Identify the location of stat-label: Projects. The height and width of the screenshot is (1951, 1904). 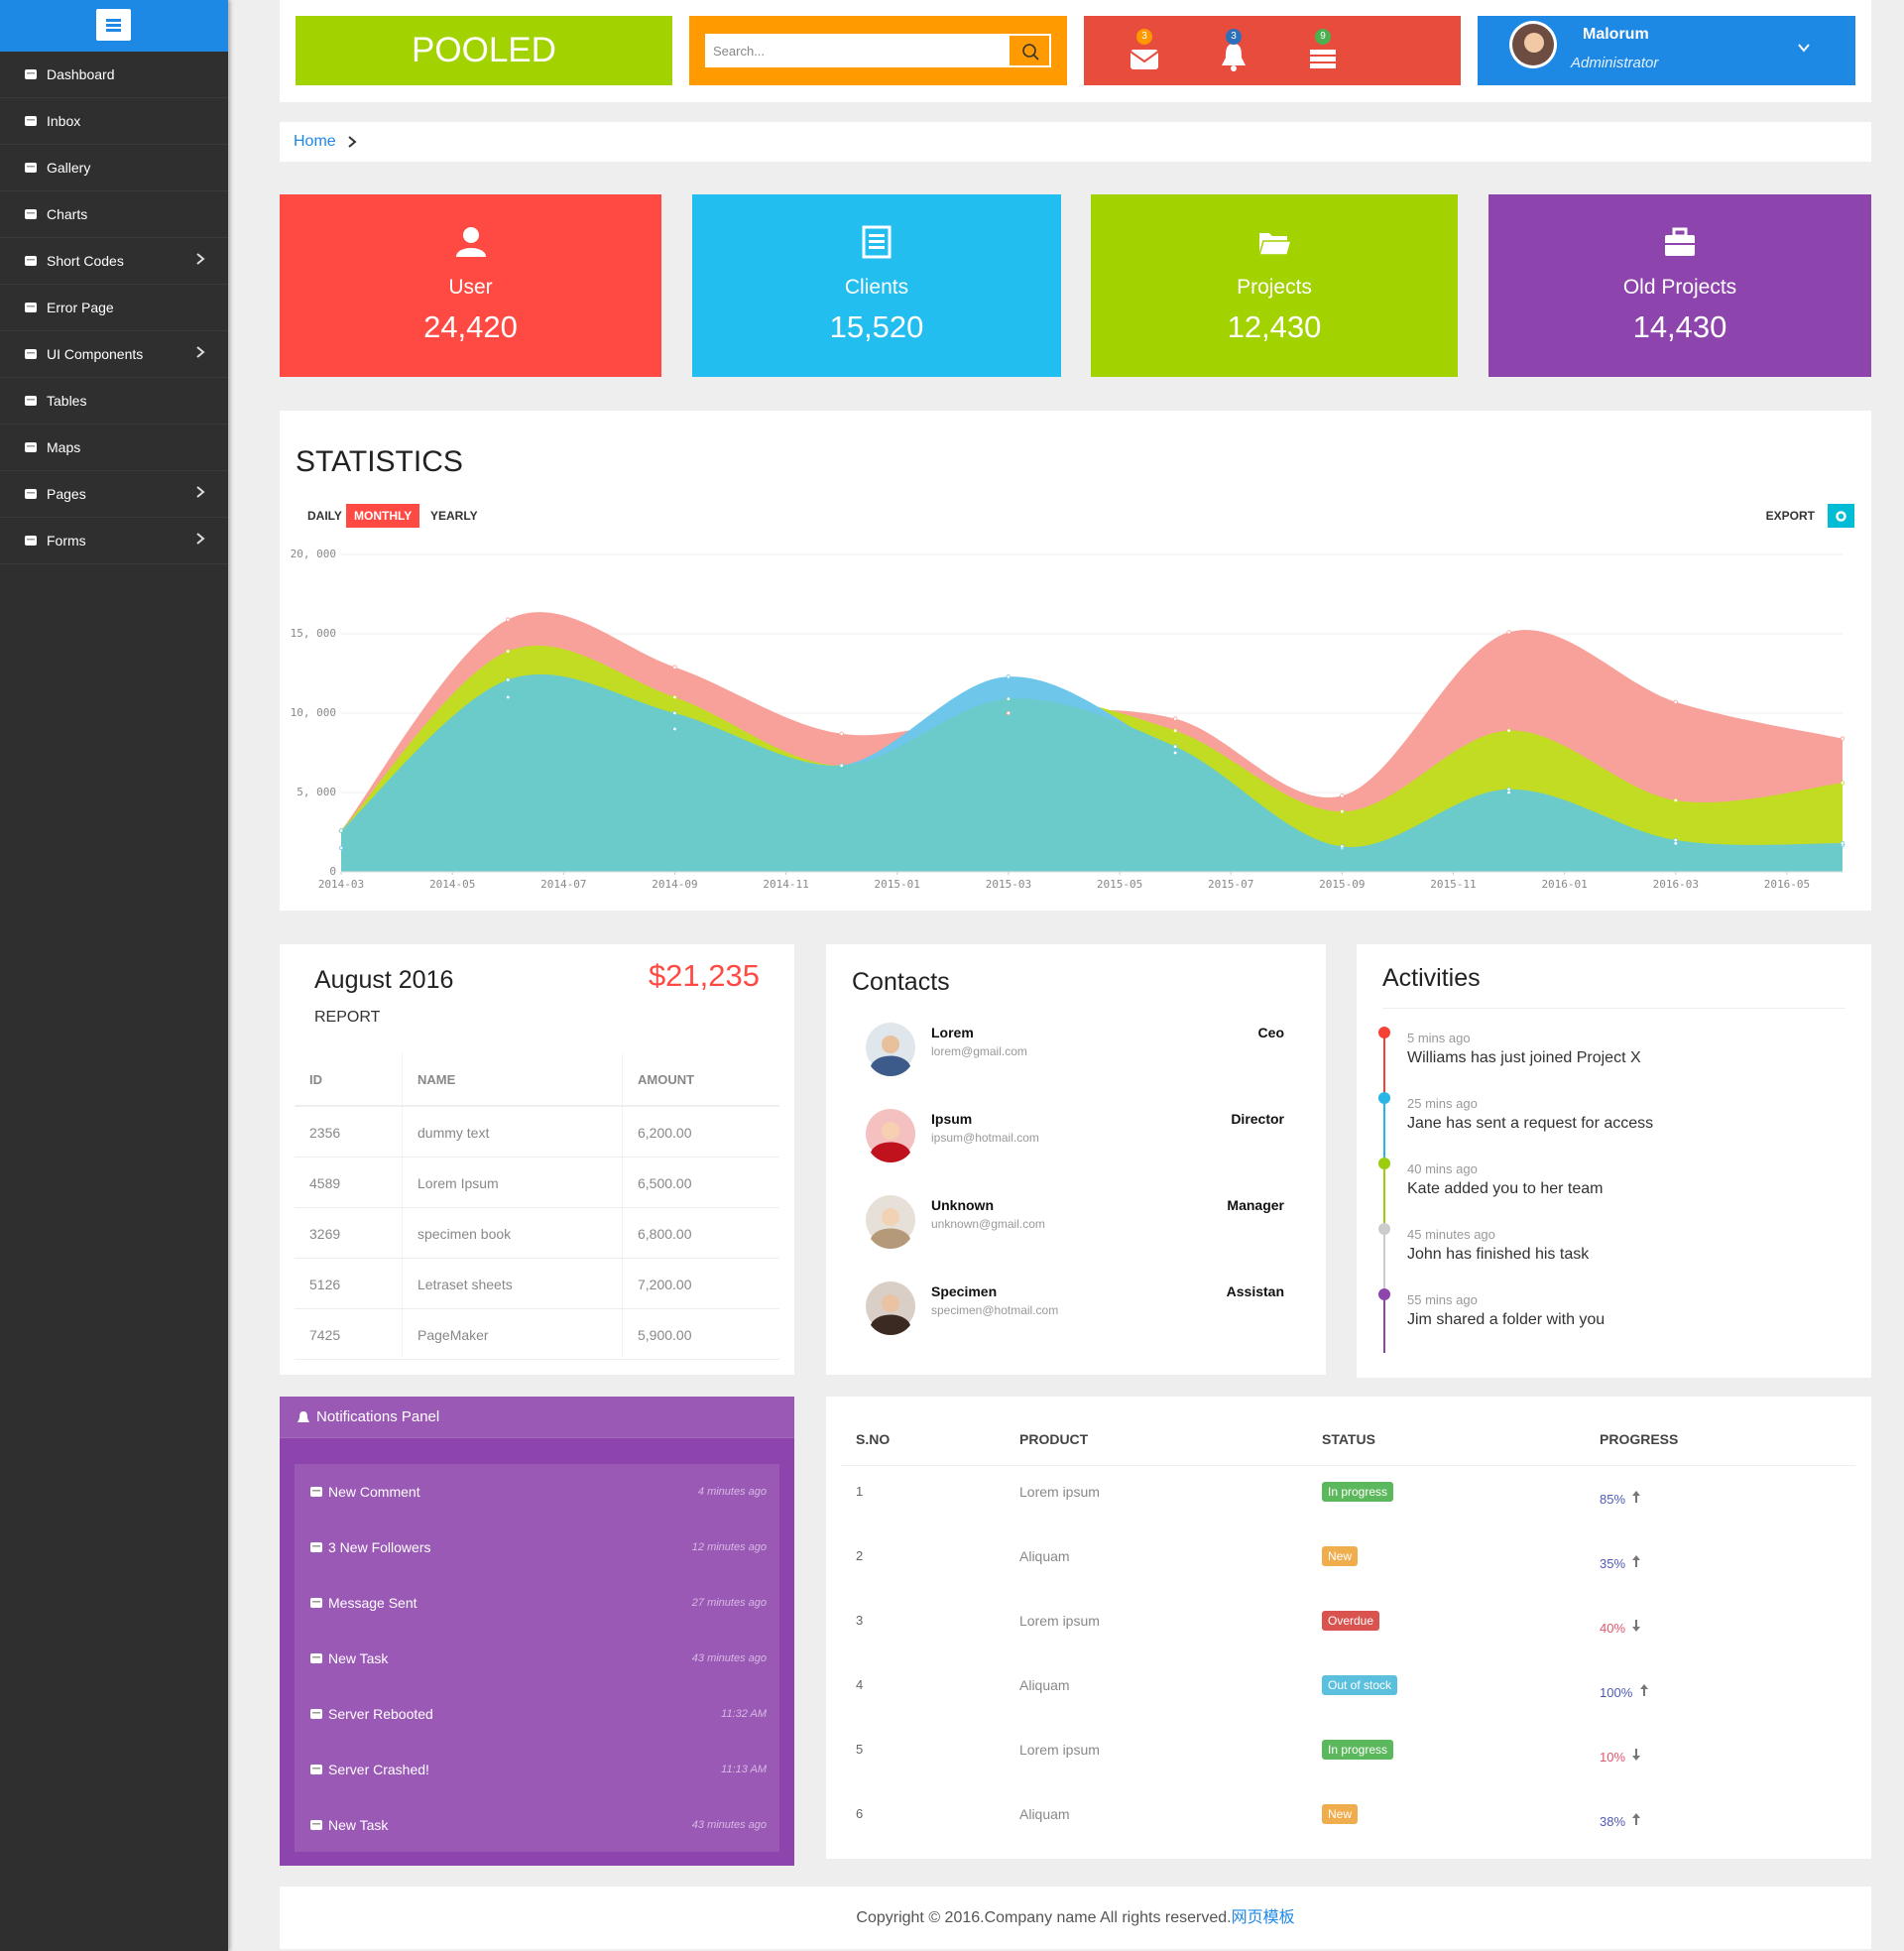
(1274, 287).